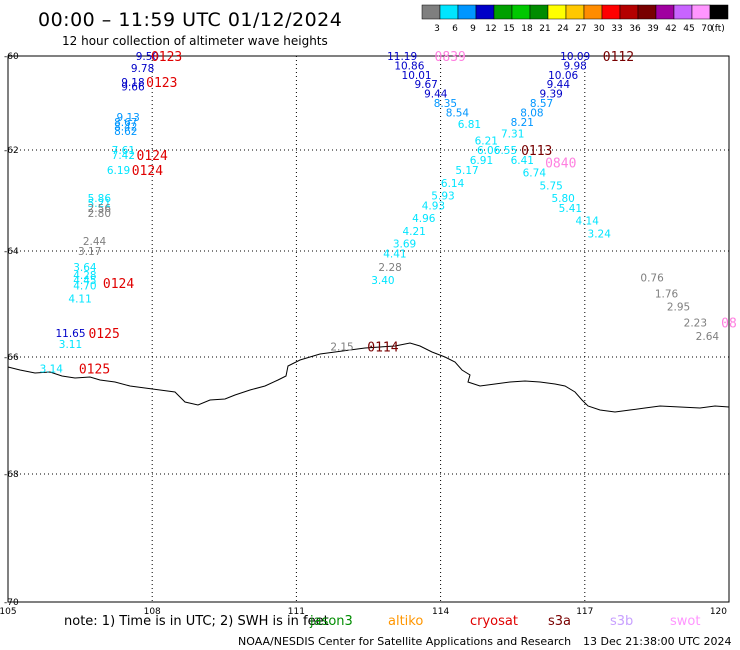 The height and width of the screenshot is (650, 740). What do you see at coordinates (494, 621) in the screenshot?
I see `satellite-label: cryosat` at bounding box center [494, 621].